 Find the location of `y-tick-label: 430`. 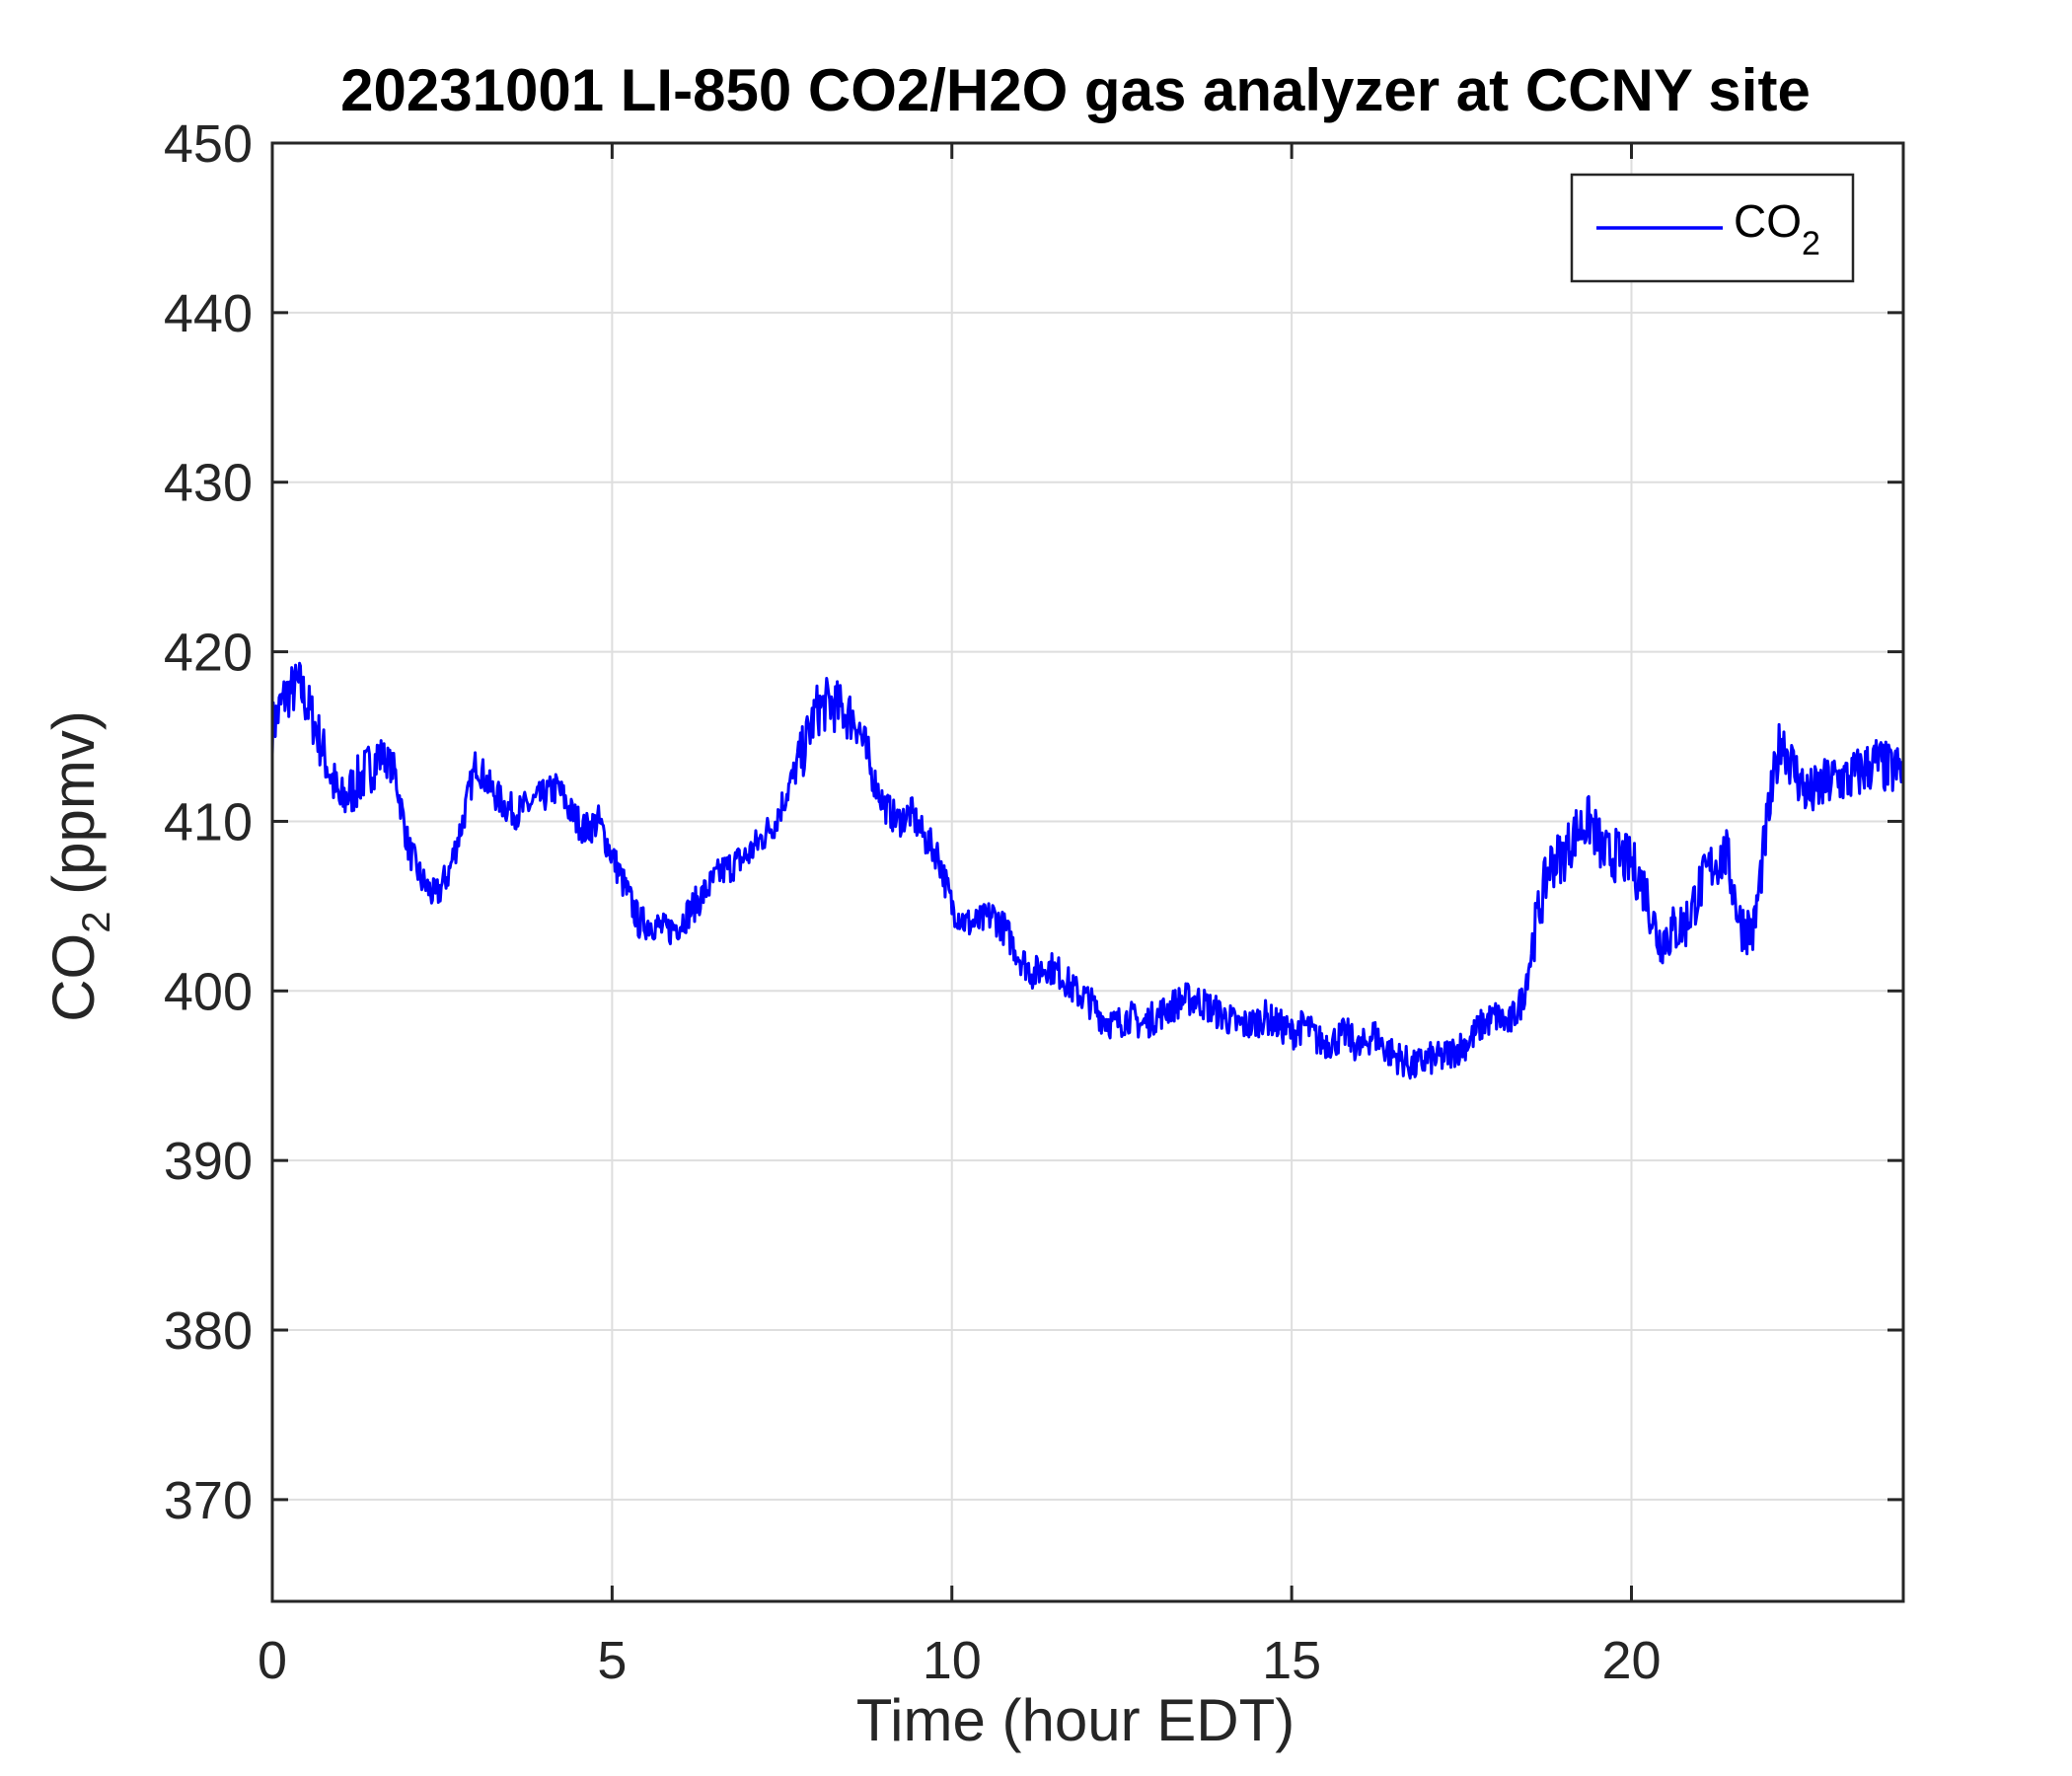

y-tick-label: 430 is located at coordinates (209, 484).